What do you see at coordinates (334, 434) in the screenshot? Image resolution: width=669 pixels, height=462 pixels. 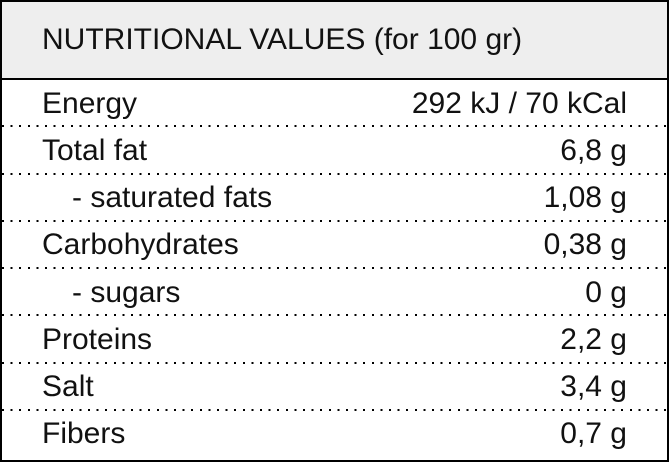 I see `table-row: Fibers 0,7 g` at bounding box center [334, 434].